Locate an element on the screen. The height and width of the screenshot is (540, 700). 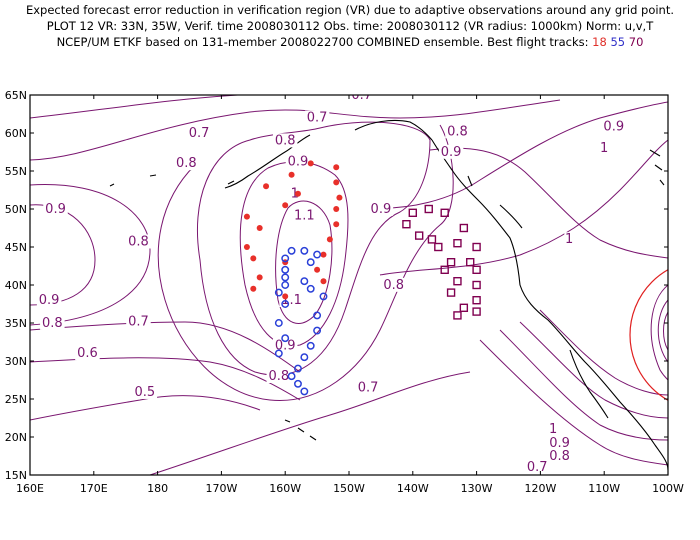
verification-region-circle is located at coordinates (648, 335).